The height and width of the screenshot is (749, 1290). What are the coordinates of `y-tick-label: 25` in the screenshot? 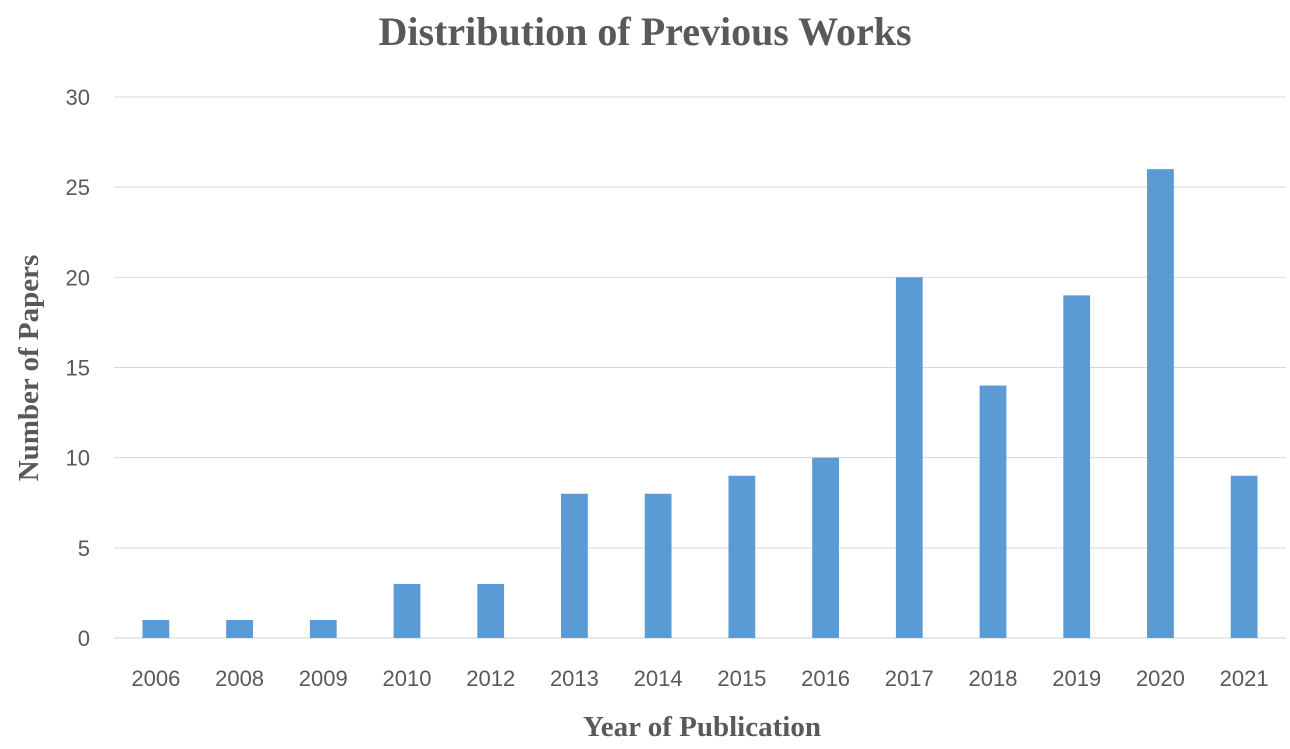 It's located at (78, 187).